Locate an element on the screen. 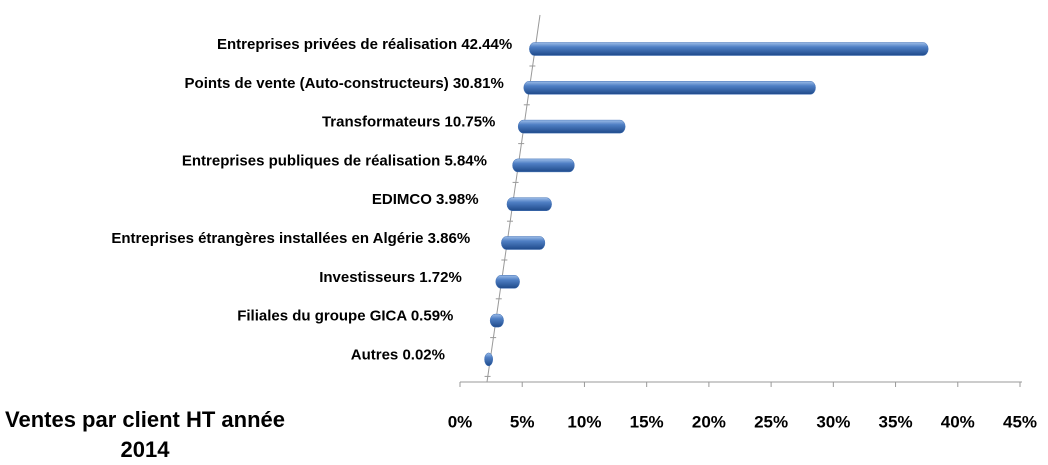 This screenshot has height=465, width=1048. category-label: EDIMCO 3.98% is located at coordinates (425, 199).